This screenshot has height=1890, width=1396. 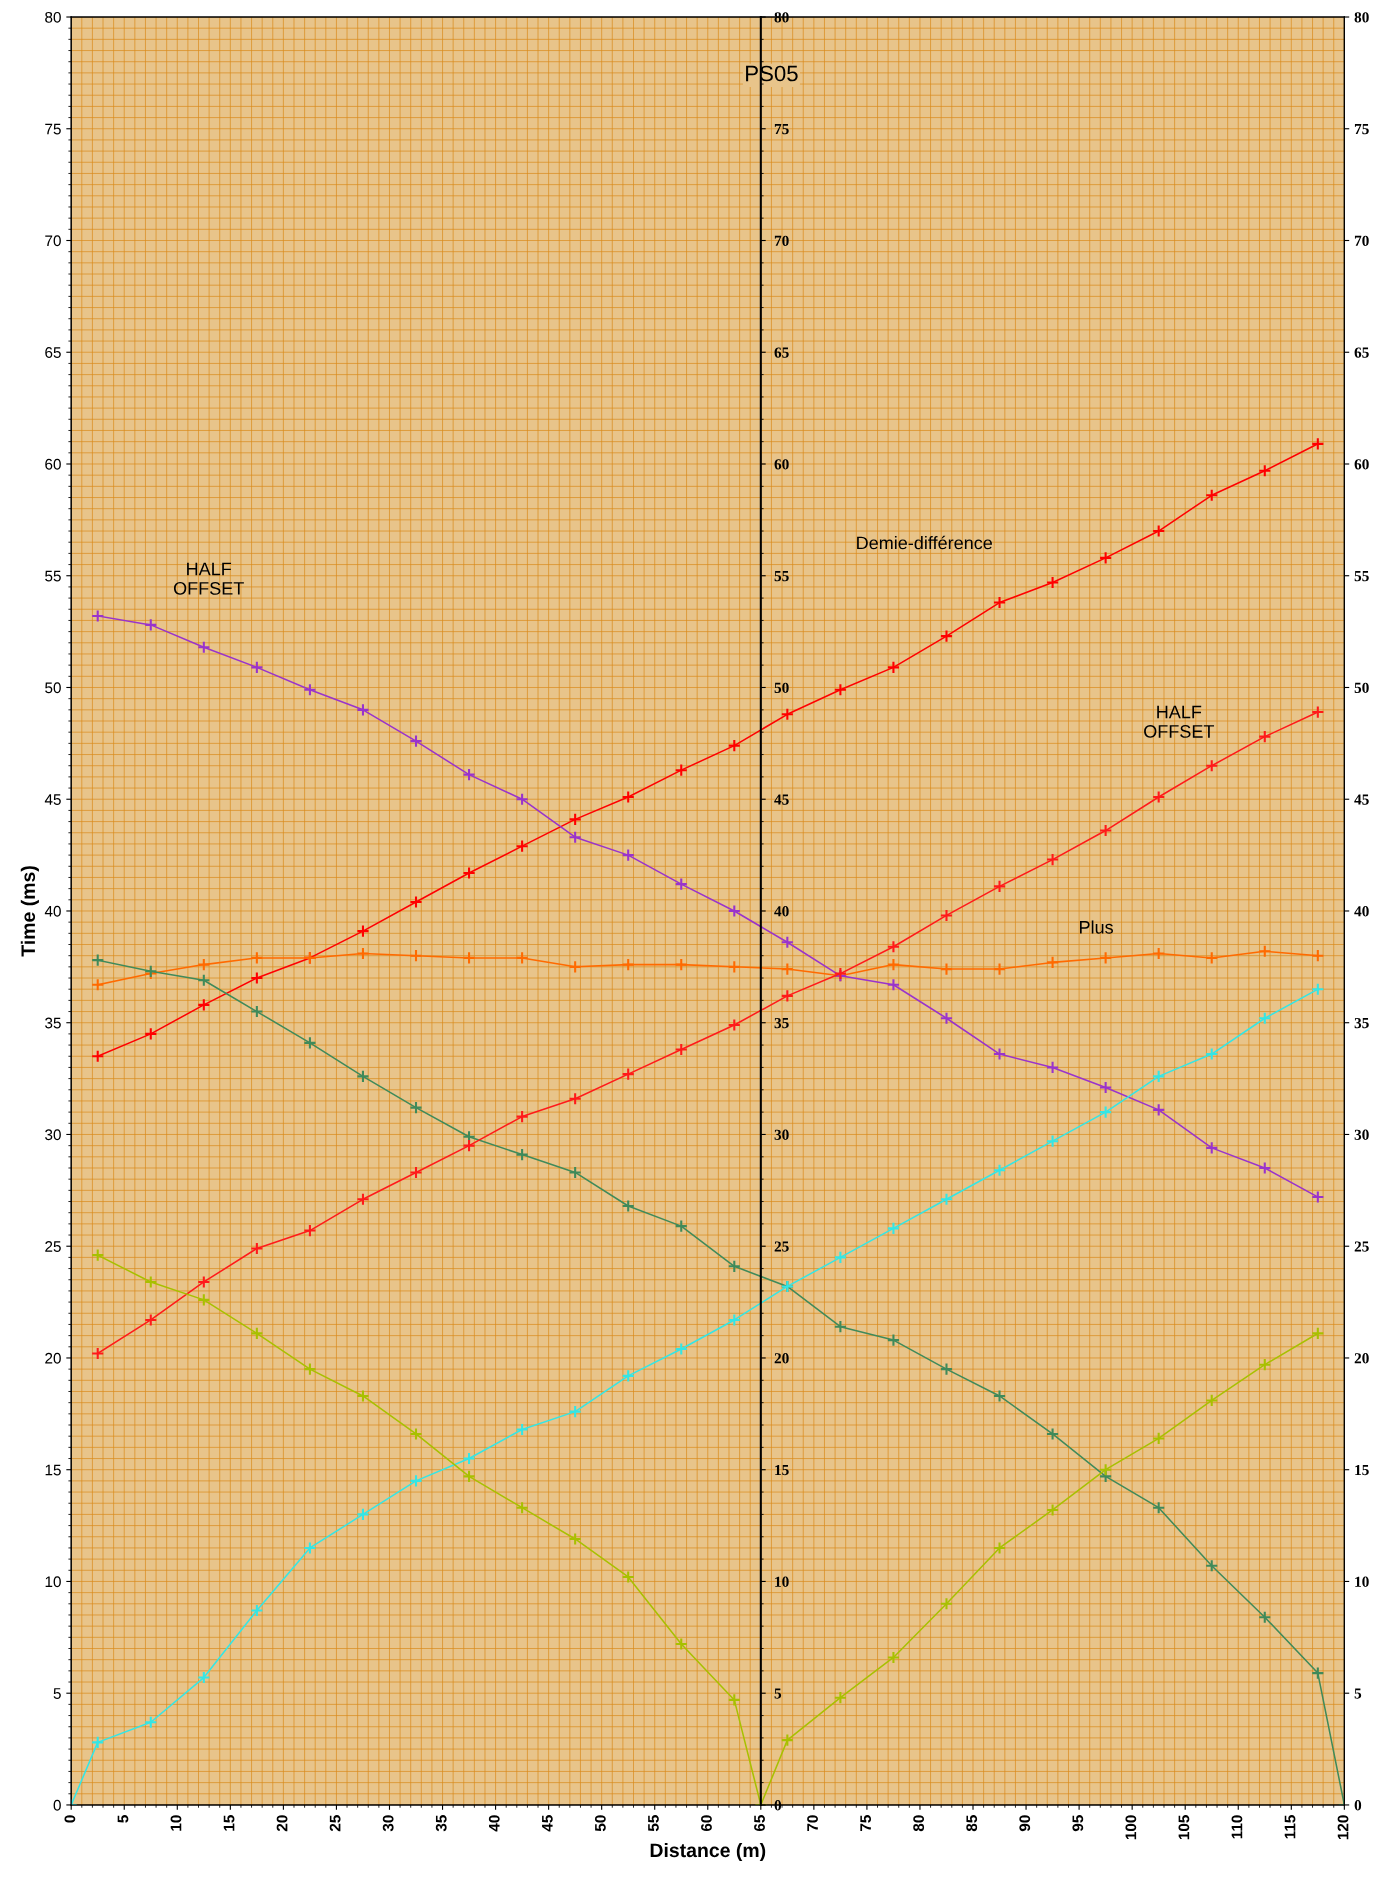 I want to click on y2-tick-label: 80, so click(x=1361, y=17).